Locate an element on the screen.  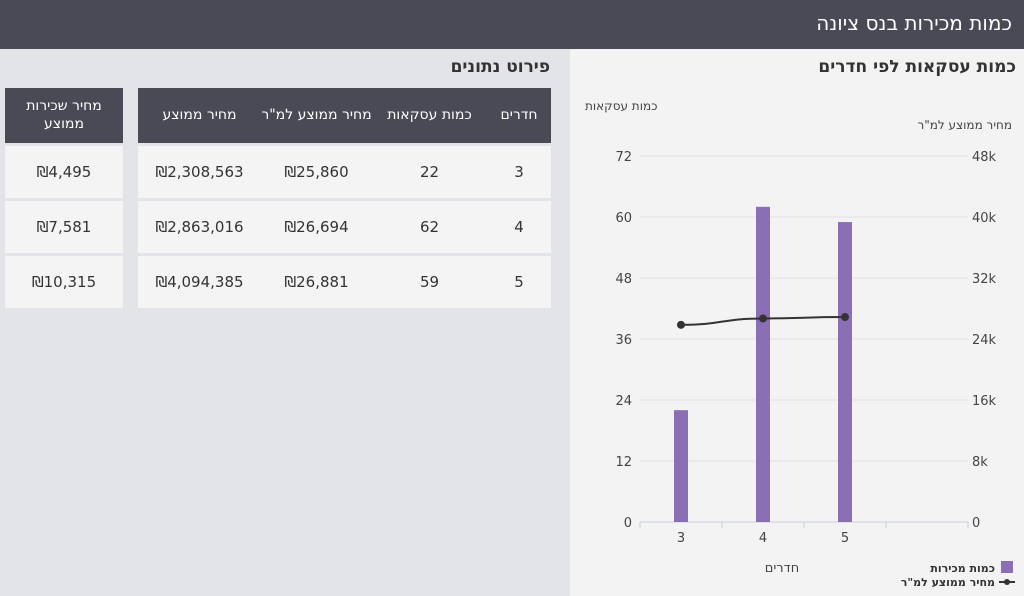
y-right-tick-label: 48k is located at coordinates (984, 157).